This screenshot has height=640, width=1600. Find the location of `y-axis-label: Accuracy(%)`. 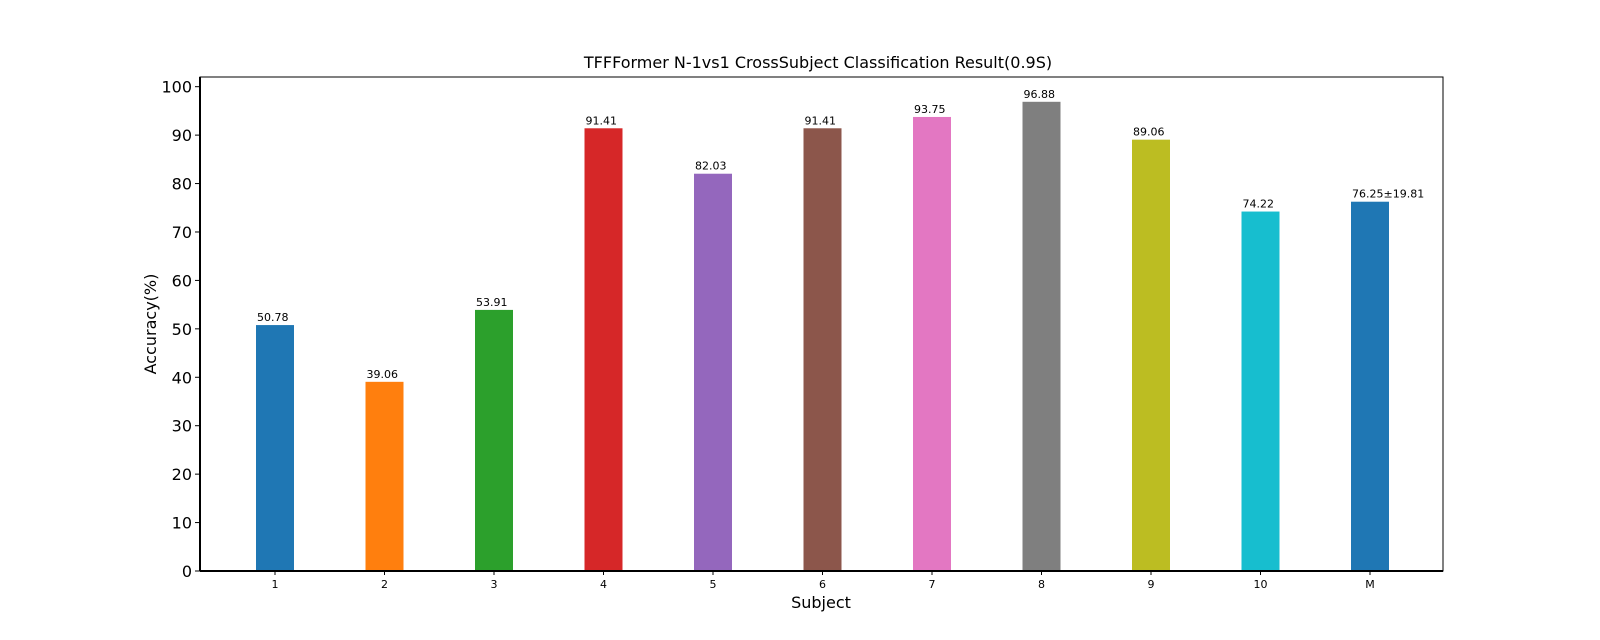

y-axis-label: Accuracy(%) is located at coordinates (150, 324).